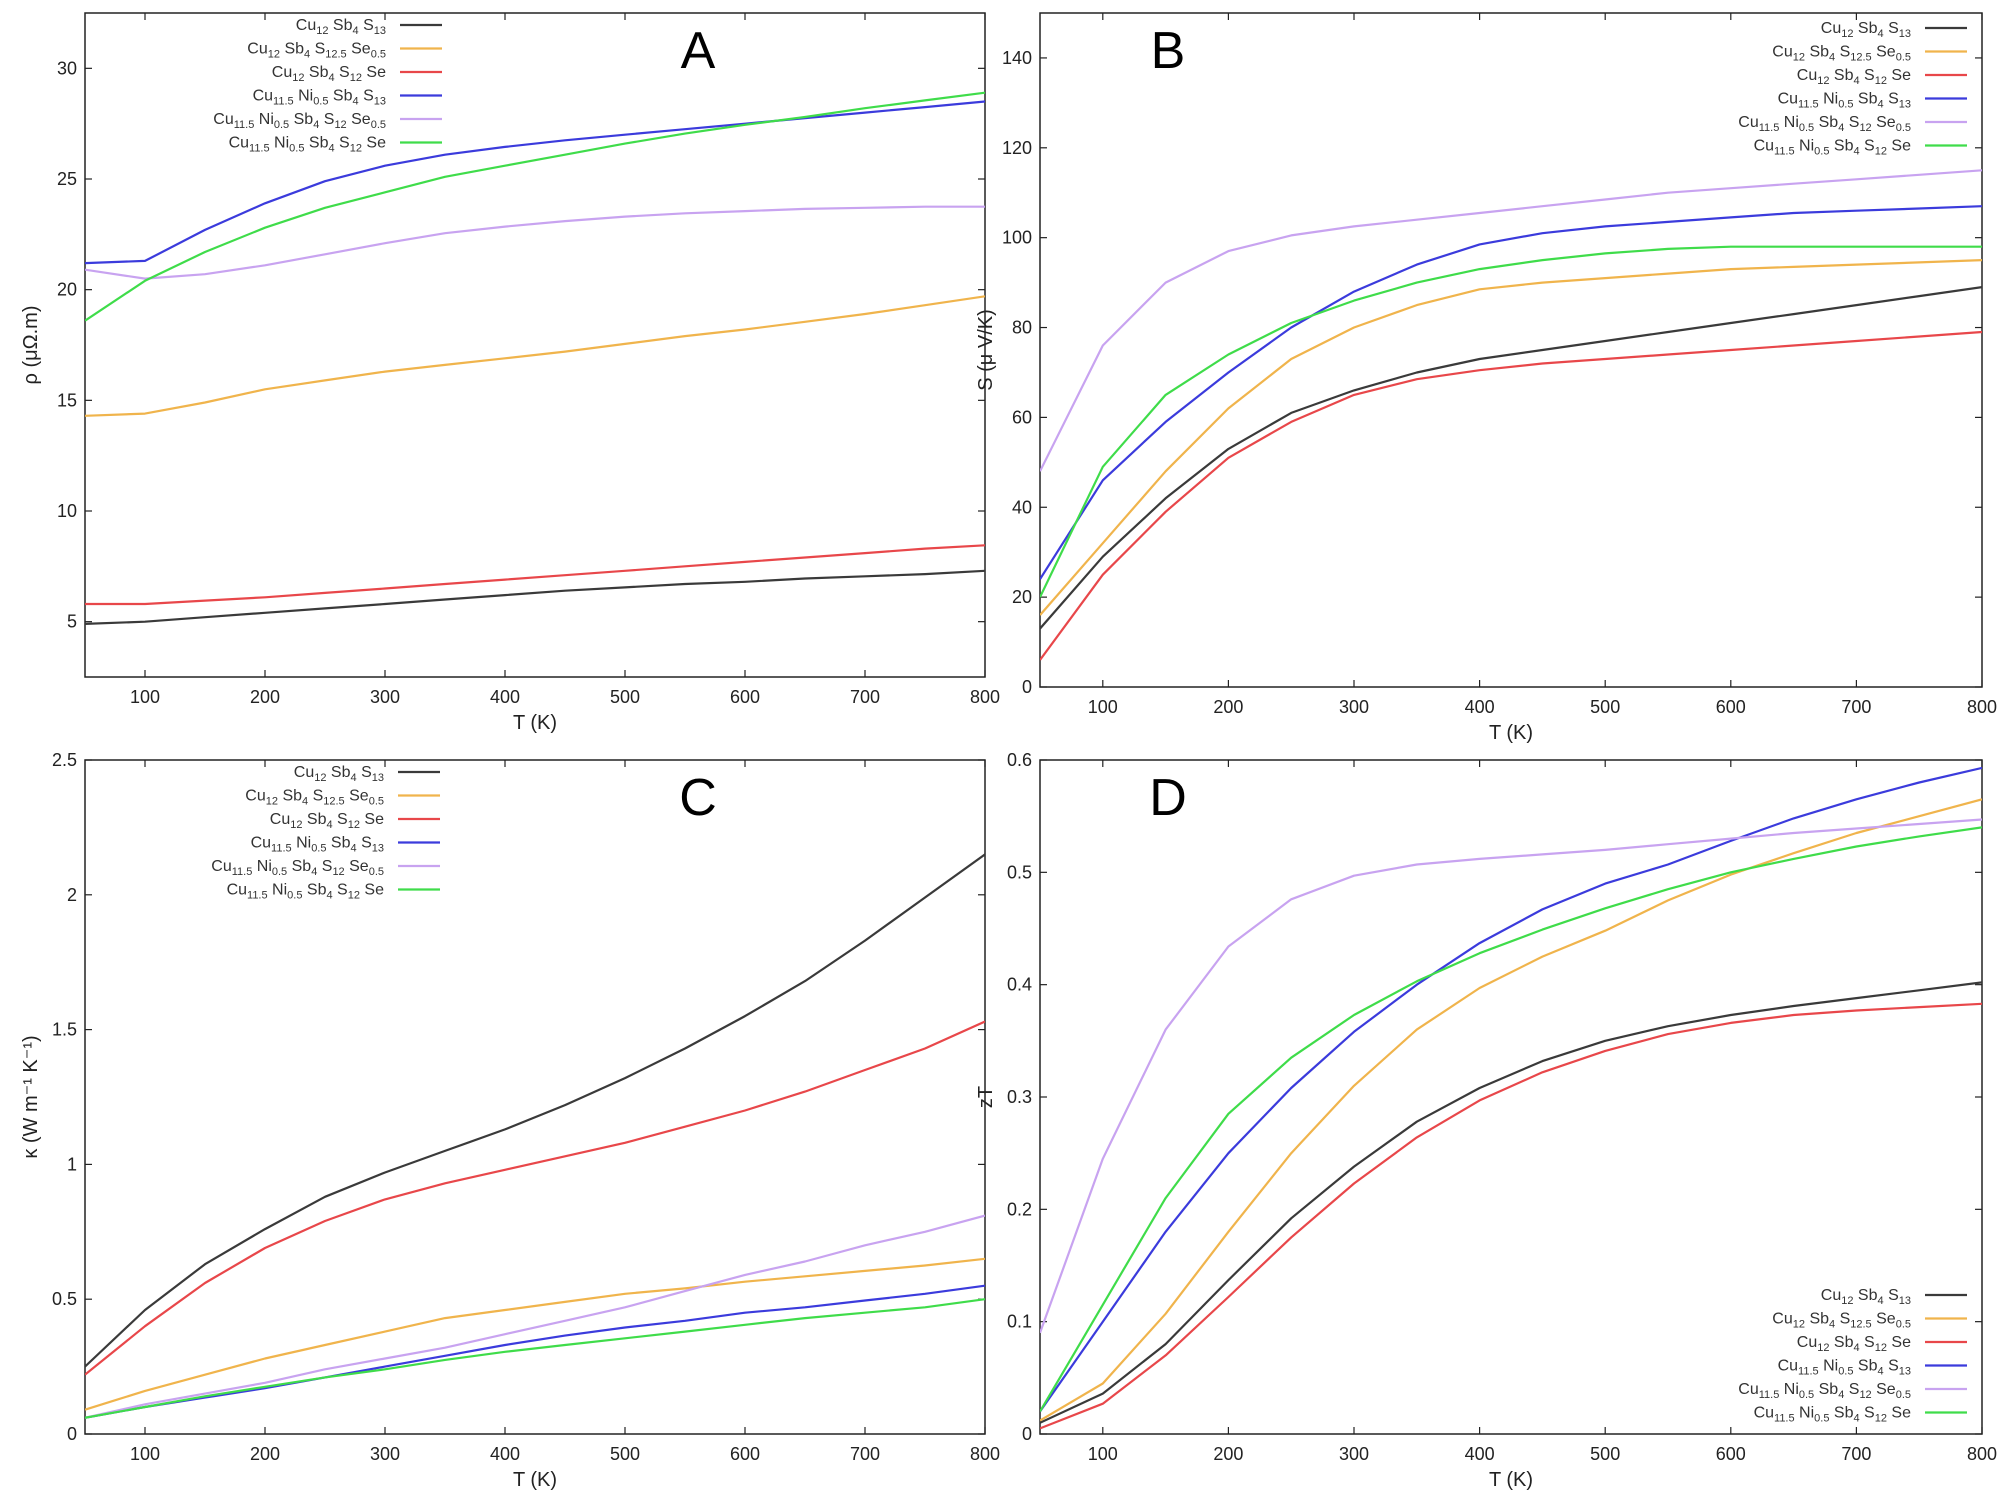 Image resolution: width=2005 pixels, height=1498 pixels. I want to click on y-tick-label: 40, so click(1022, 507).